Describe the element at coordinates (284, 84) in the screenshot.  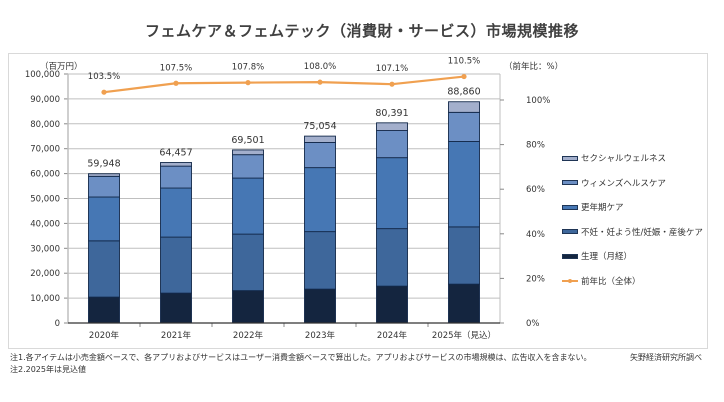
I see `yoy-line` at that location.